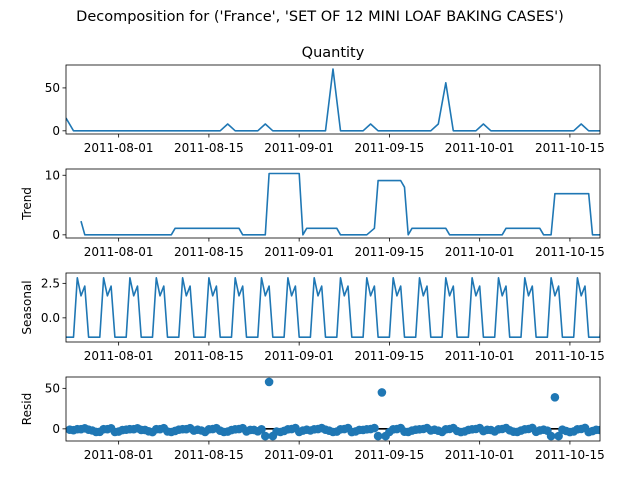 This screenshot has height=480, width=640. What do you see at coordinates (27, 307) in the screenshot?
I see `seasonal-ylabel: Seasonal` at bounding box center [27, 307].